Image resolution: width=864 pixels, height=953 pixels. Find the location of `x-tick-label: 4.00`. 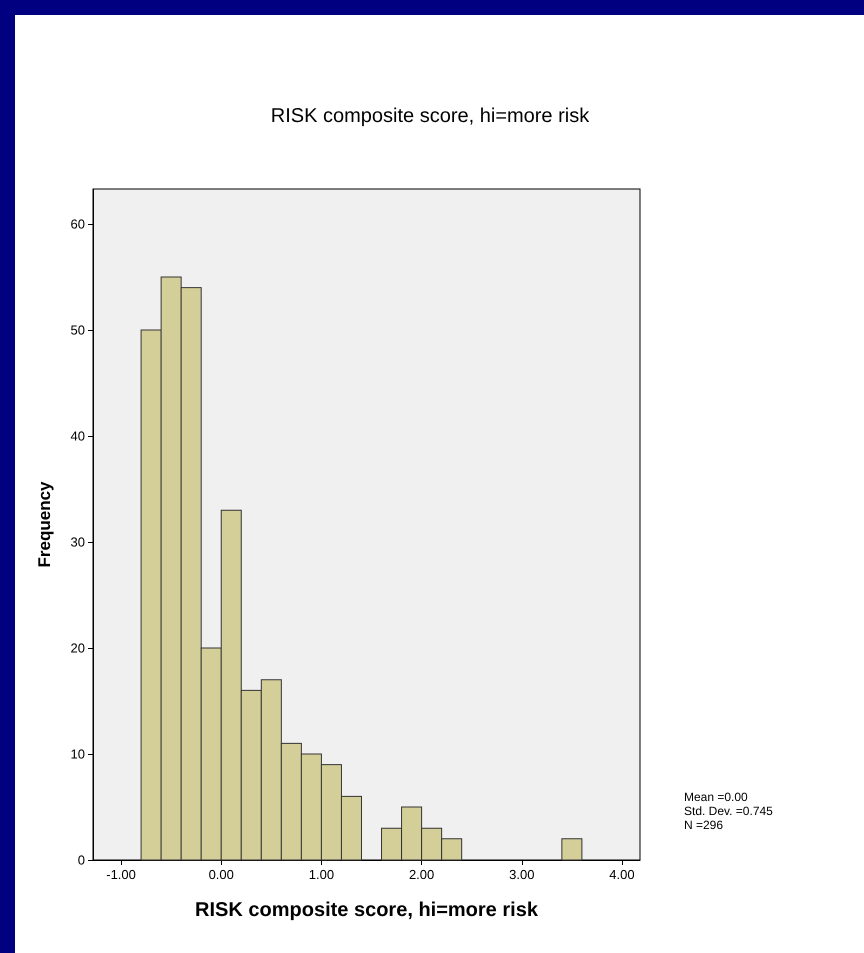

x-tick-label: 4.00 is located at coordinates (622, 874).